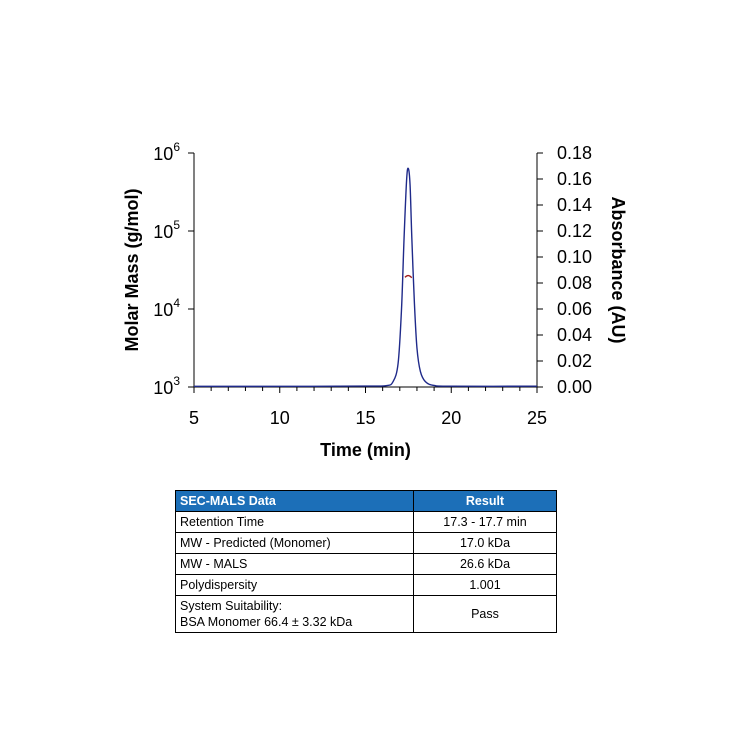  Describe the element at coordinates (485, 564) in the screenshot. I see `row-value: 26.6 kDa` at that location.